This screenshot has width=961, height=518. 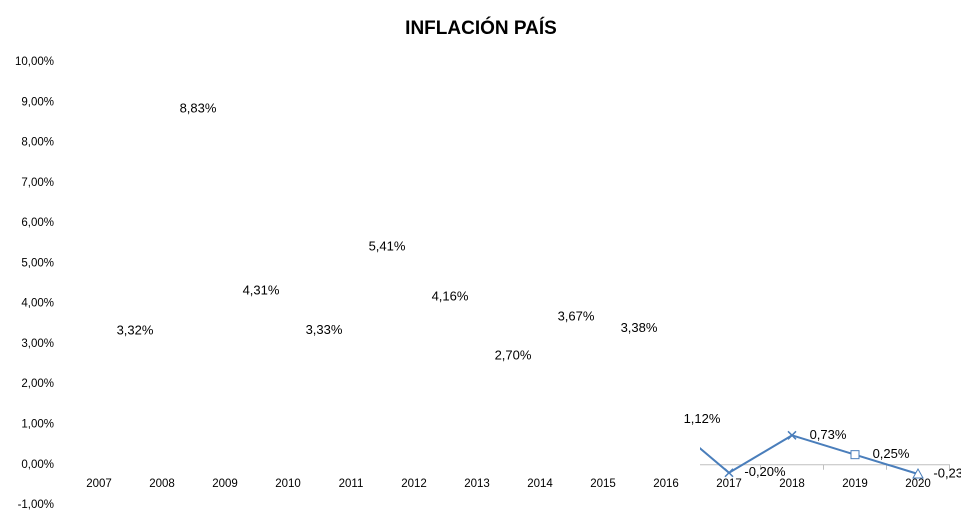 What do you see at coordinates (261, 290) in the screenshot?
I see `data-label: 4,31%` at bounding box center [261, 290].